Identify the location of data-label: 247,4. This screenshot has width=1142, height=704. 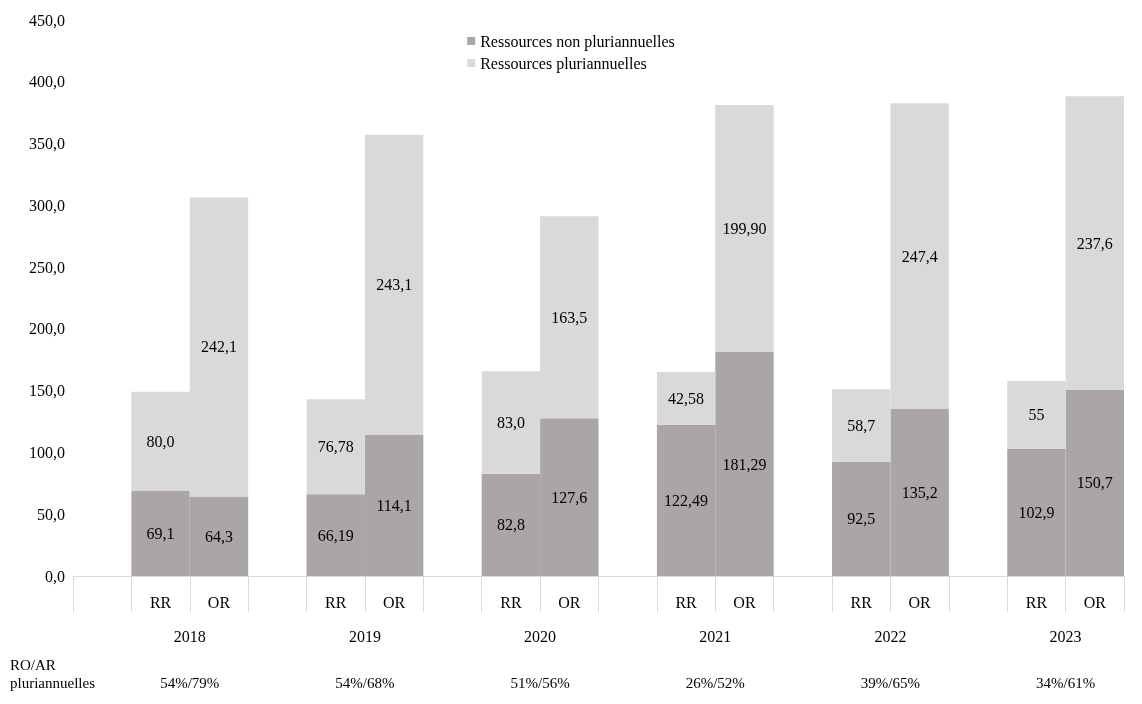
(919, 256).